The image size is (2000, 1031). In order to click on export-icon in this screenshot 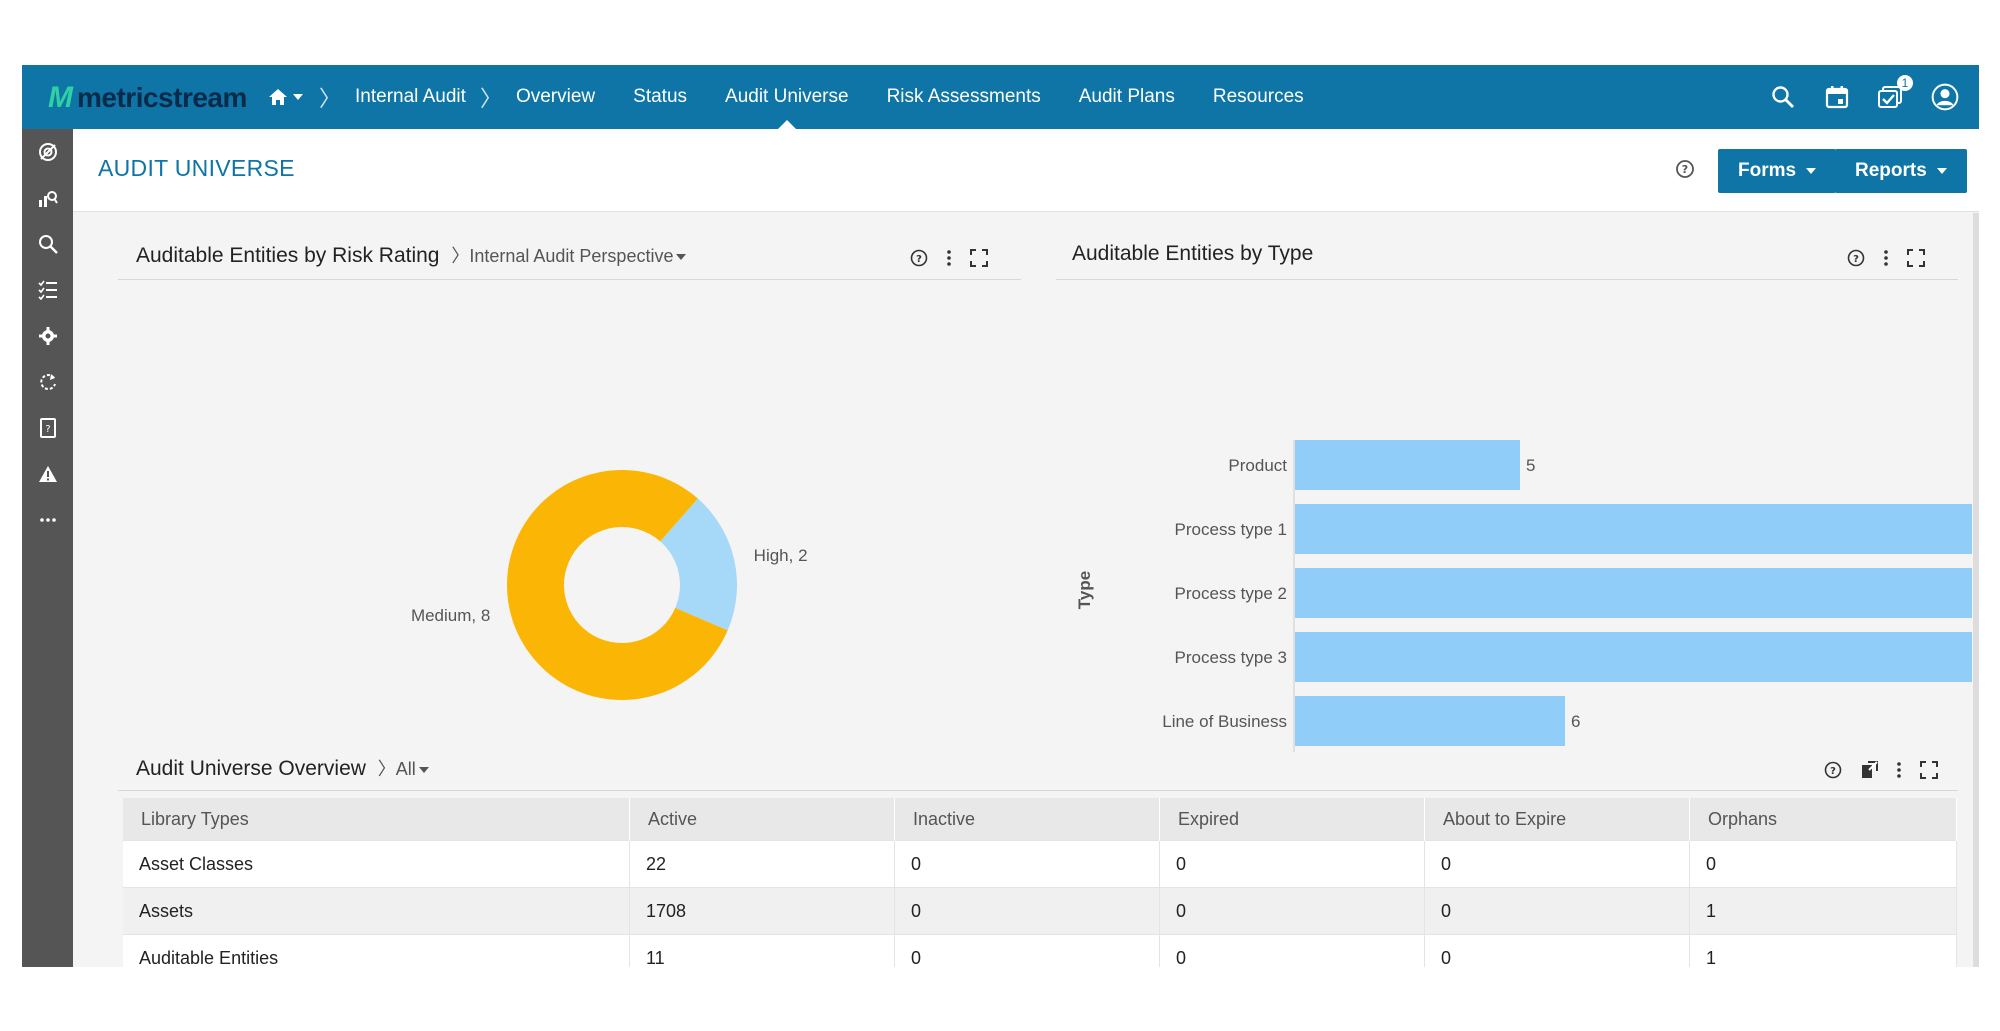, I will do `click(1869, 770)`.